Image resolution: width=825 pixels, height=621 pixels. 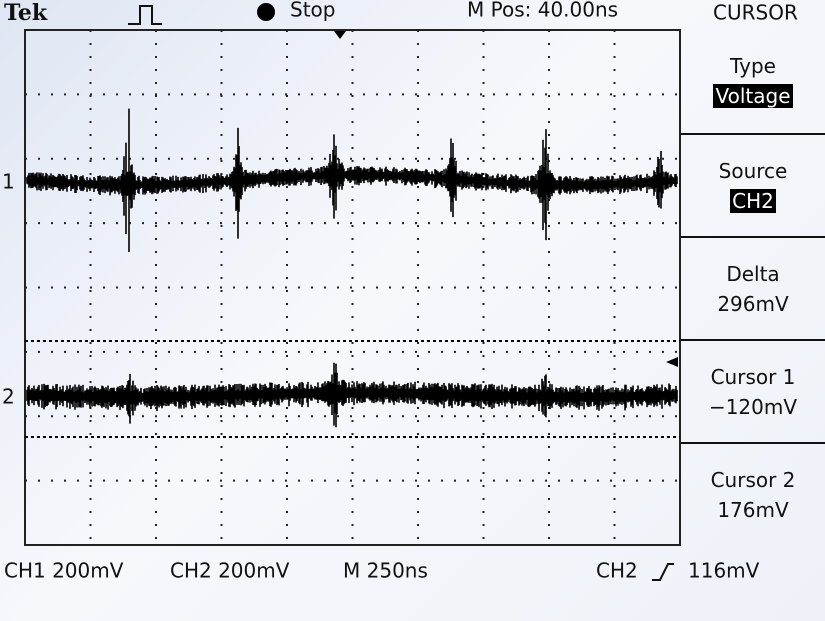 What do you see at coordinates (617, 571) in the screenshot?
I see `trigger-source: CH2` at bounding box center [617, 571].